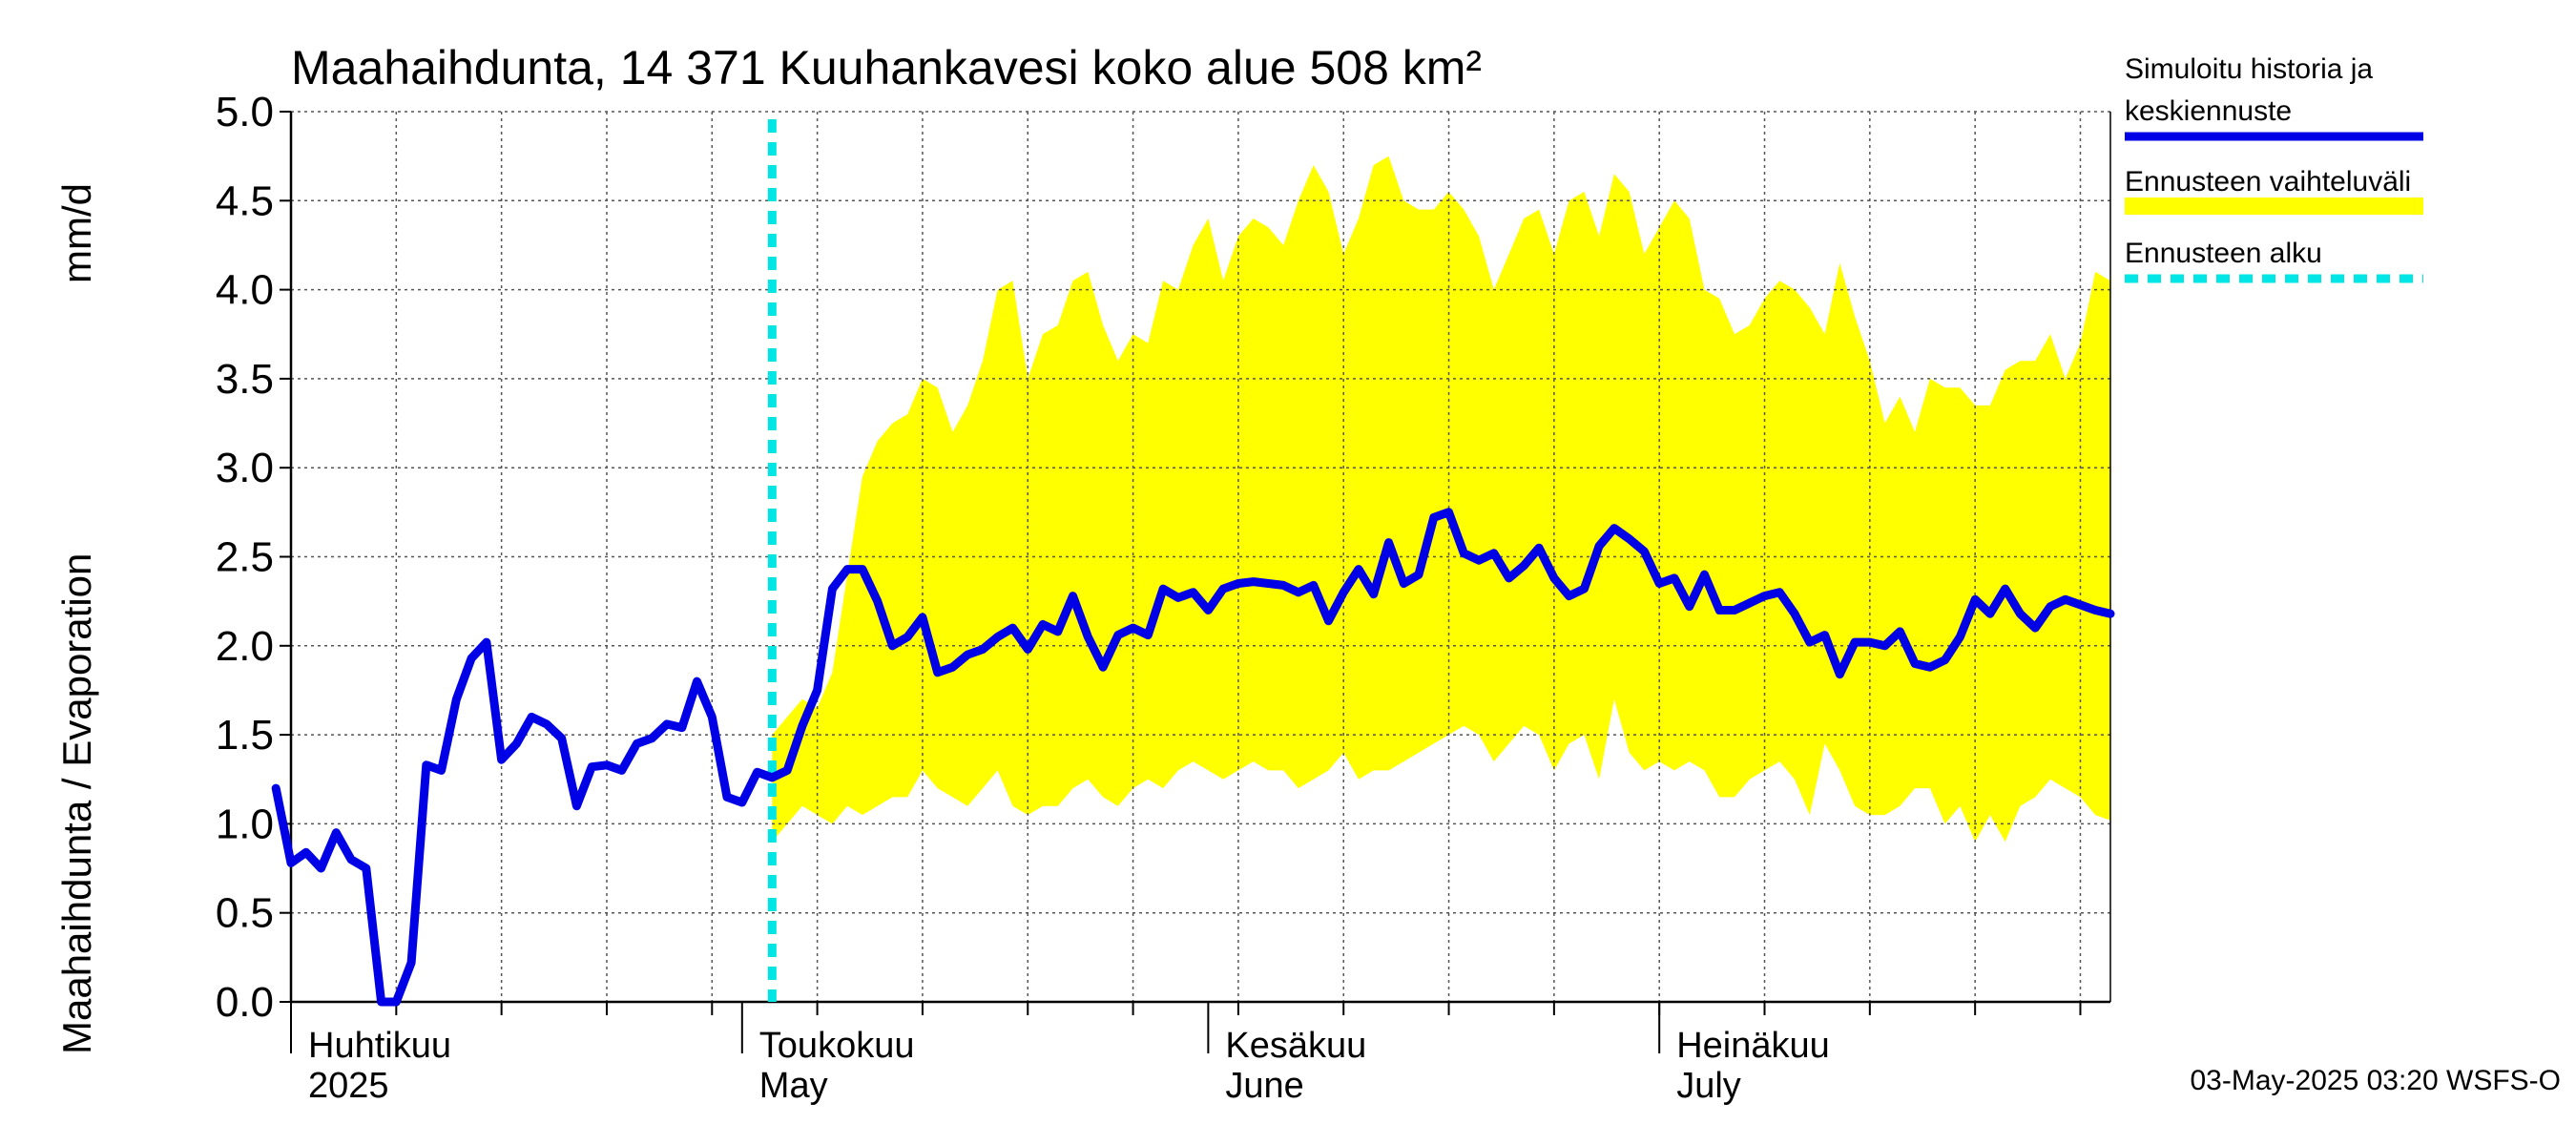 The width and height of the screenshot is (2576, 1145). Describe the element at coordinates (348, 1086) in the screenshot. I see `x-month-label-secondary: 2025` at that location.